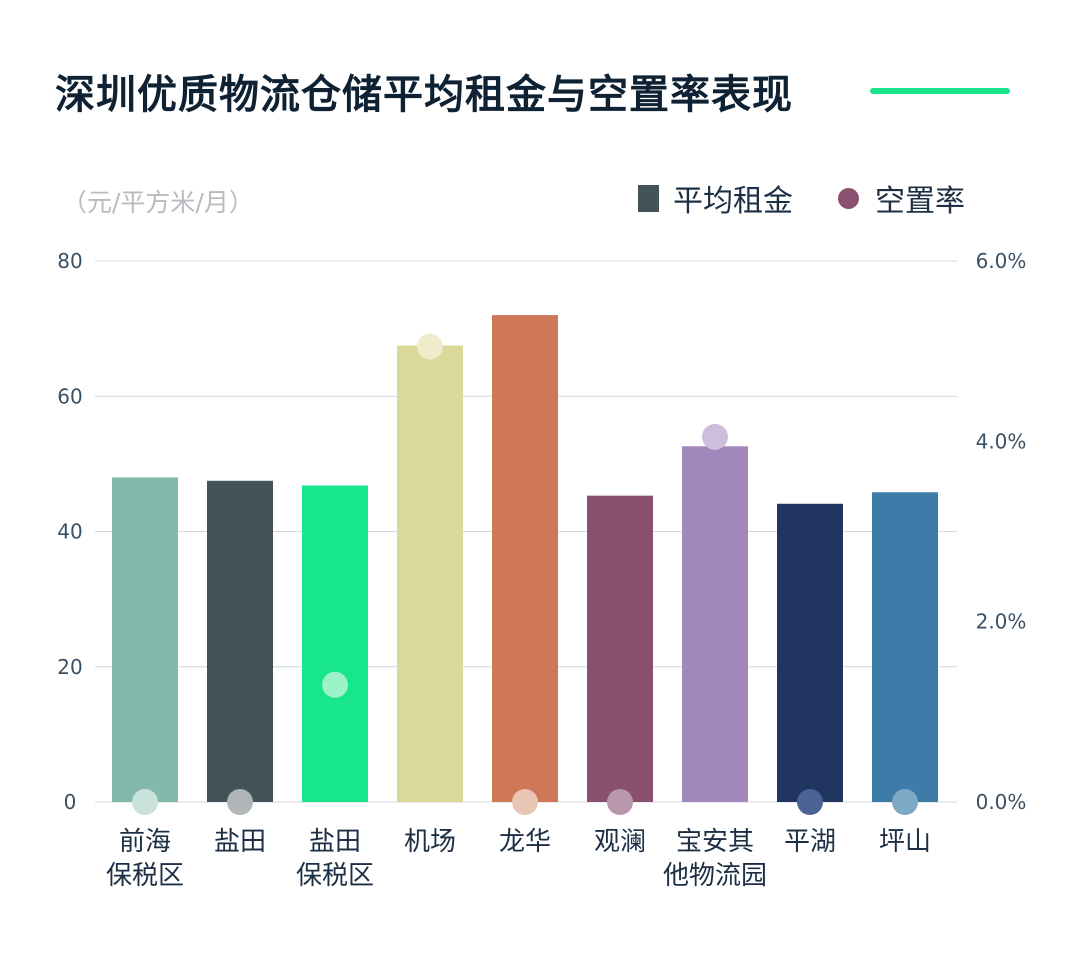 This screenshot has width=1080, height=975. What do you see at coordinates (1001, 802) in the screenshot?
I see `right-tick-label: 0.0%` at bounding box center [1001, 802].